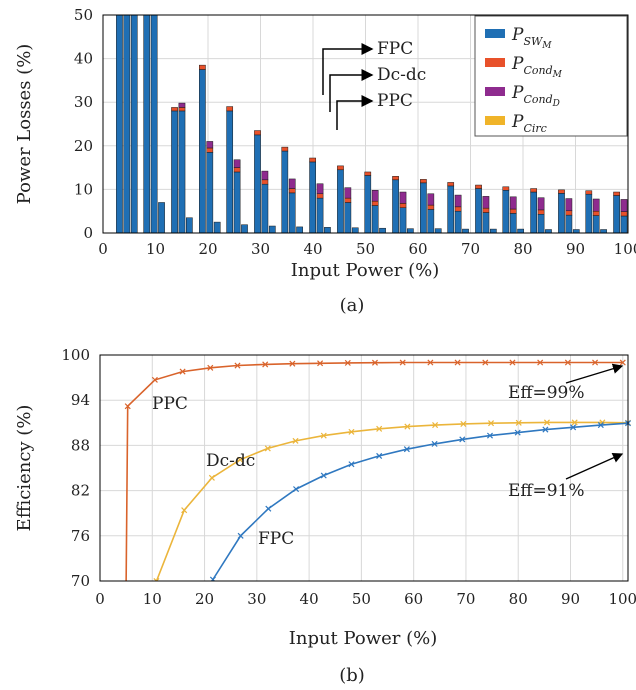  What do you see at coordinates (80, 536) in the screenshot?
I see `chart-b-ytick-label: 76` at bounding box center [80, 536].